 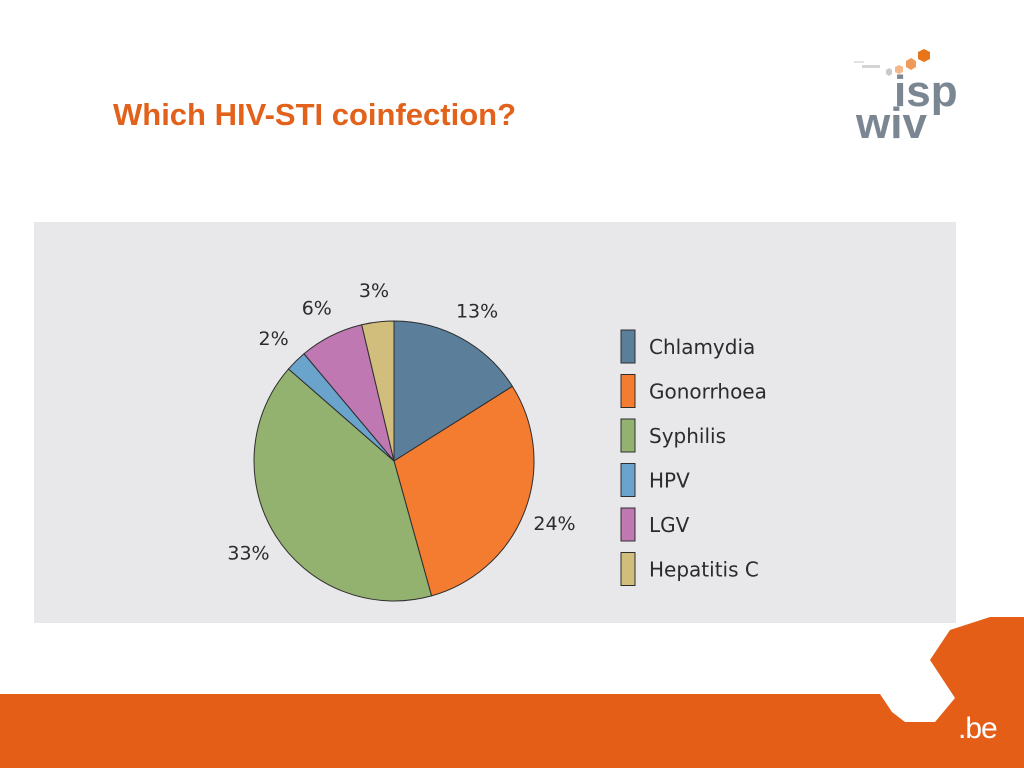 What do you see at coordinates (378, 391) in the screenshot?
I see `pie-slice-hepatitis-c` at bounding box center [378, 391].